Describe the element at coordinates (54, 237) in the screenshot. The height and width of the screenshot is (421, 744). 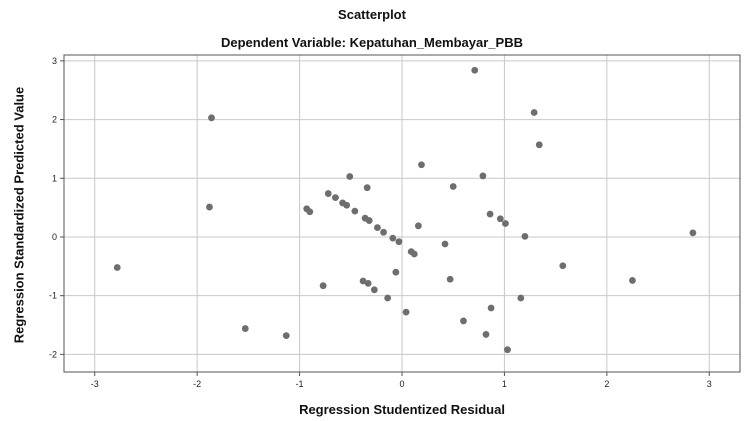
I see `y-tick-label: 0` at that location.